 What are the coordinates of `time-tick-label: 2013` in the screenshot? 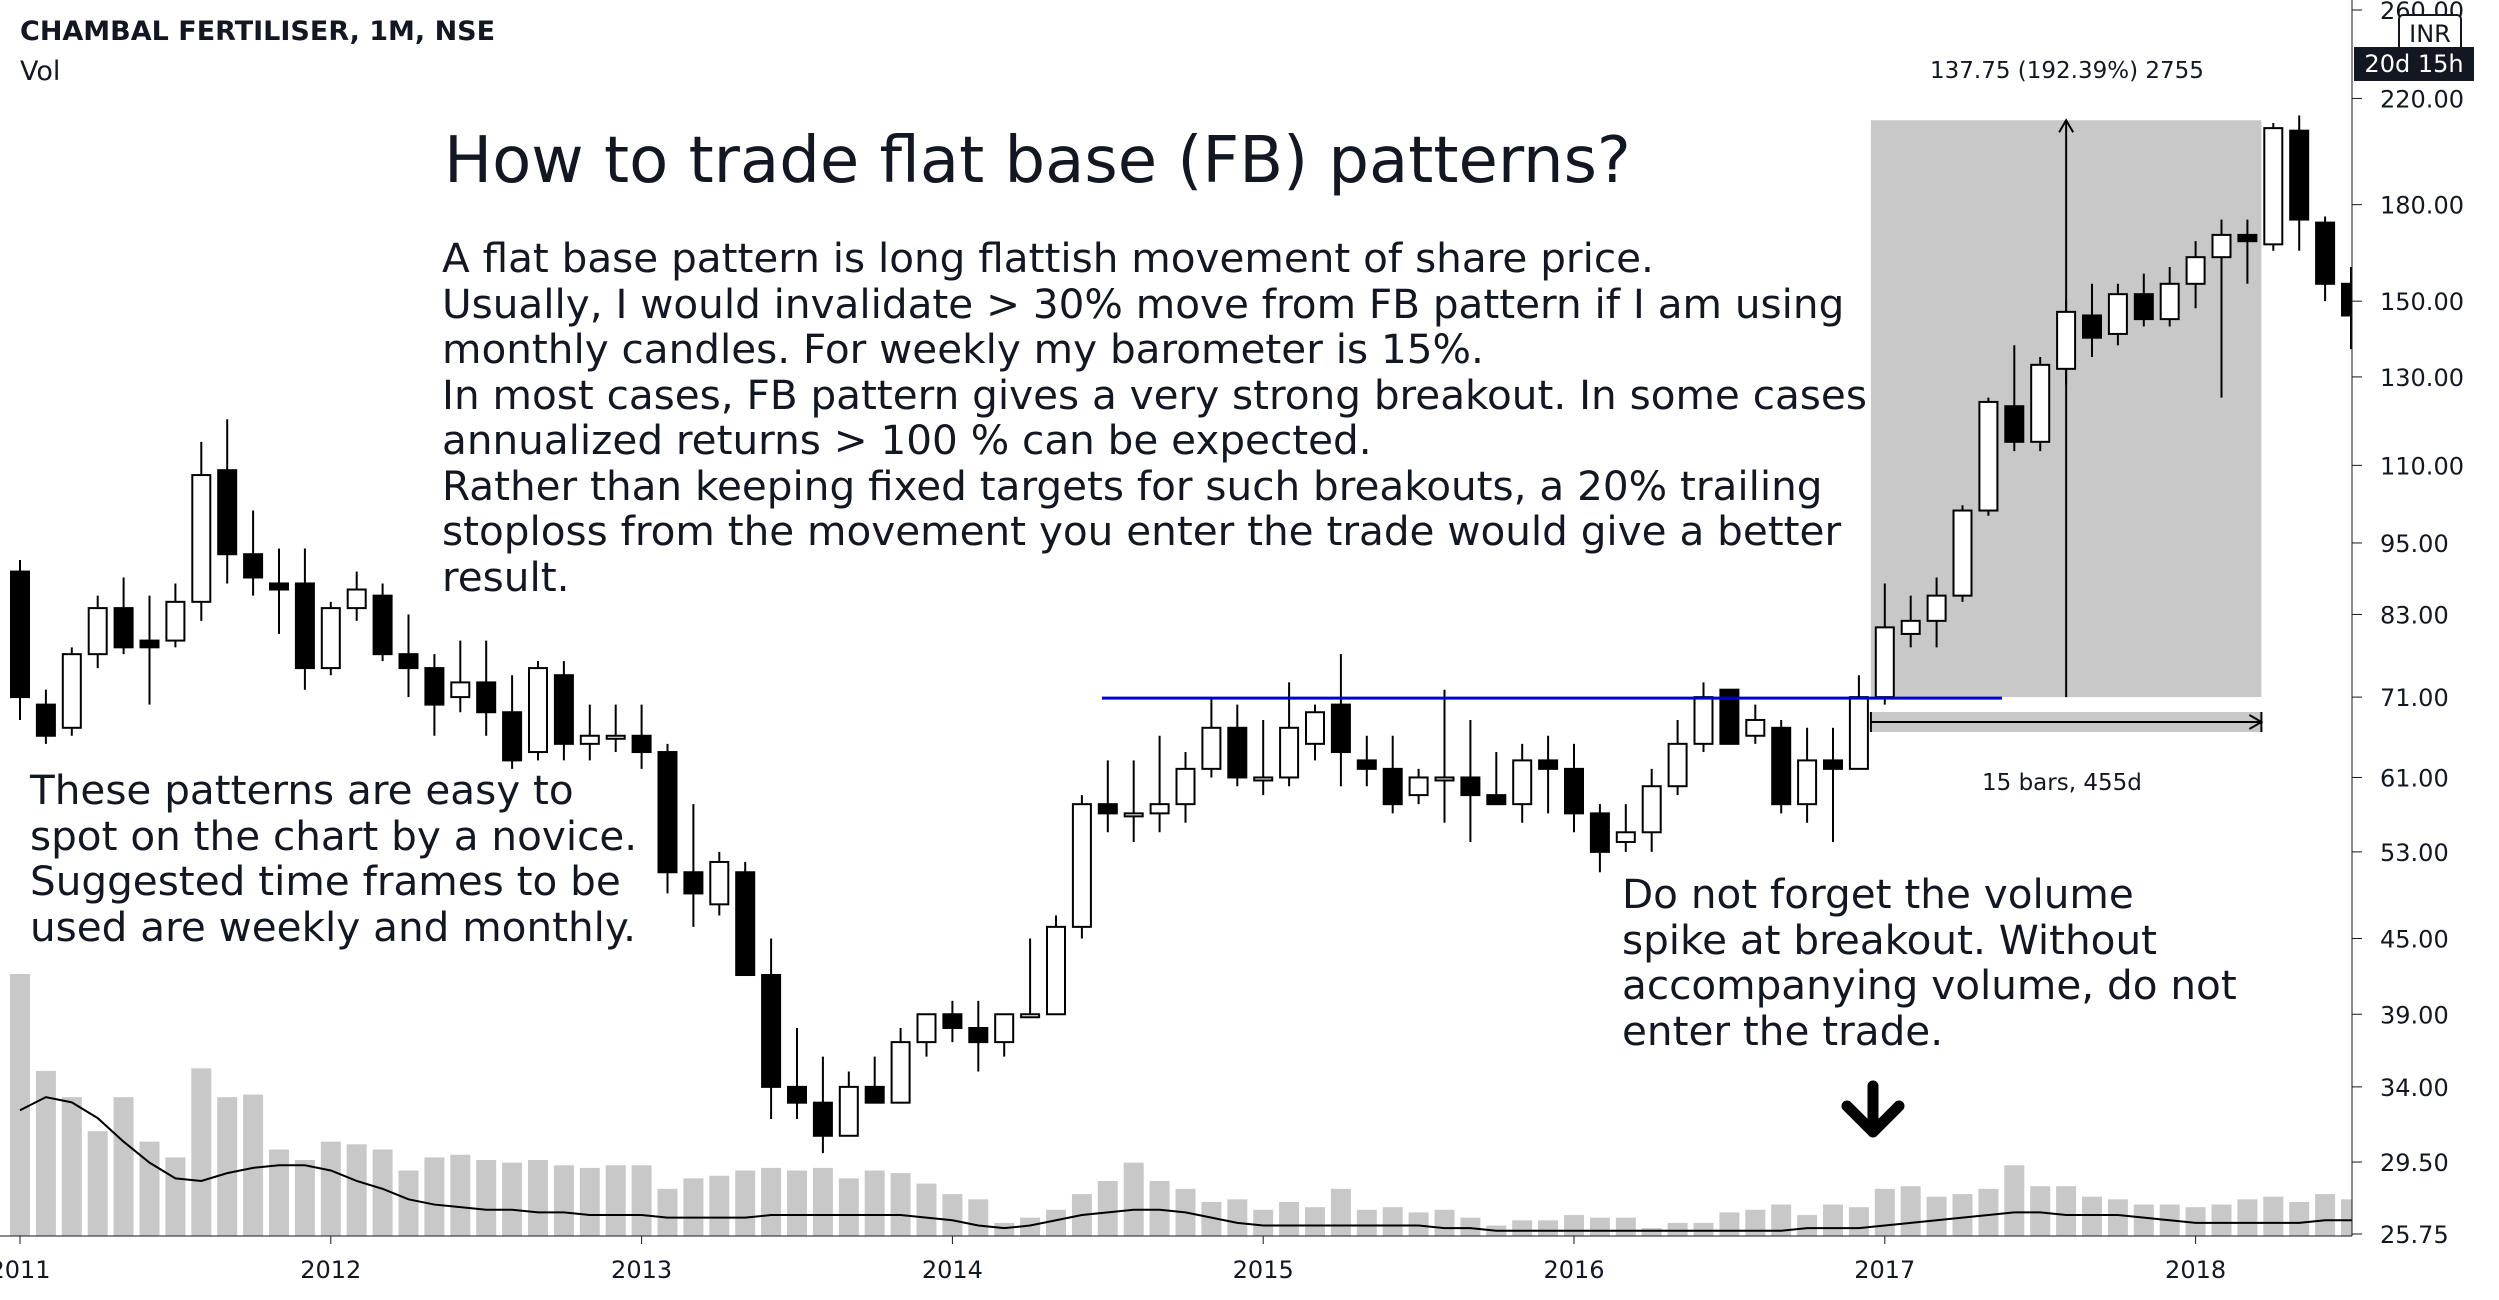 It's located at (641, 1270).